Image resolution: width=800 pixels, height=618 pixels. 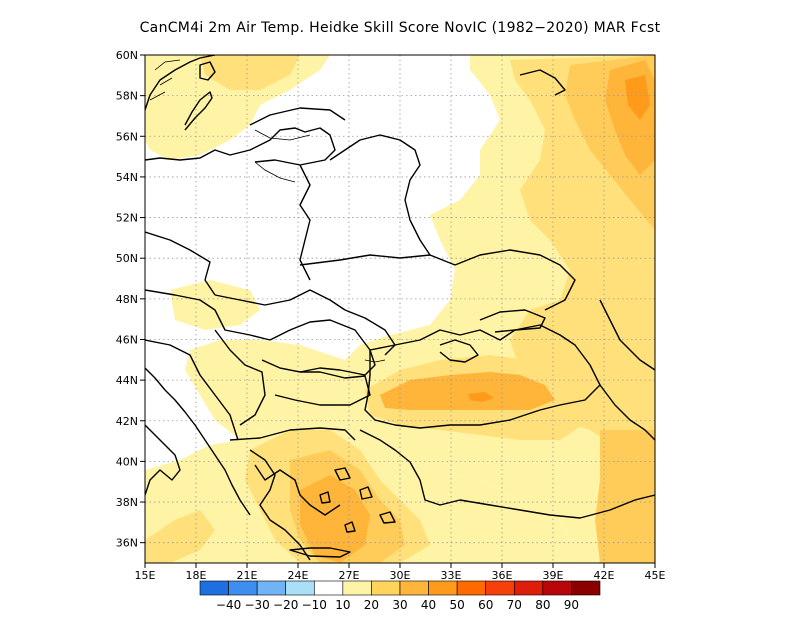 What do you see at coordinates (512, 321) in the screenshot?
I see `azov-sea` at bounding box center [512, 321].